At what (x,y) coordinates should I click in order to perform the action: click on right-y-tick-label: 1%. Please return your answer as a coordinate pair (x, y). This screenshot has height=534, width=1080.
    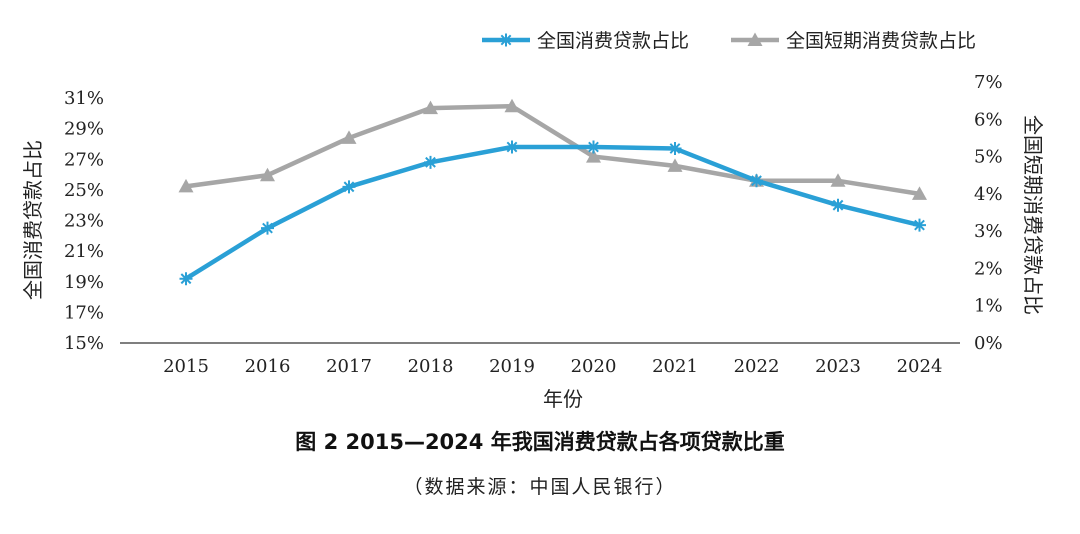
    Looking at the image, I should click on (988, 306).